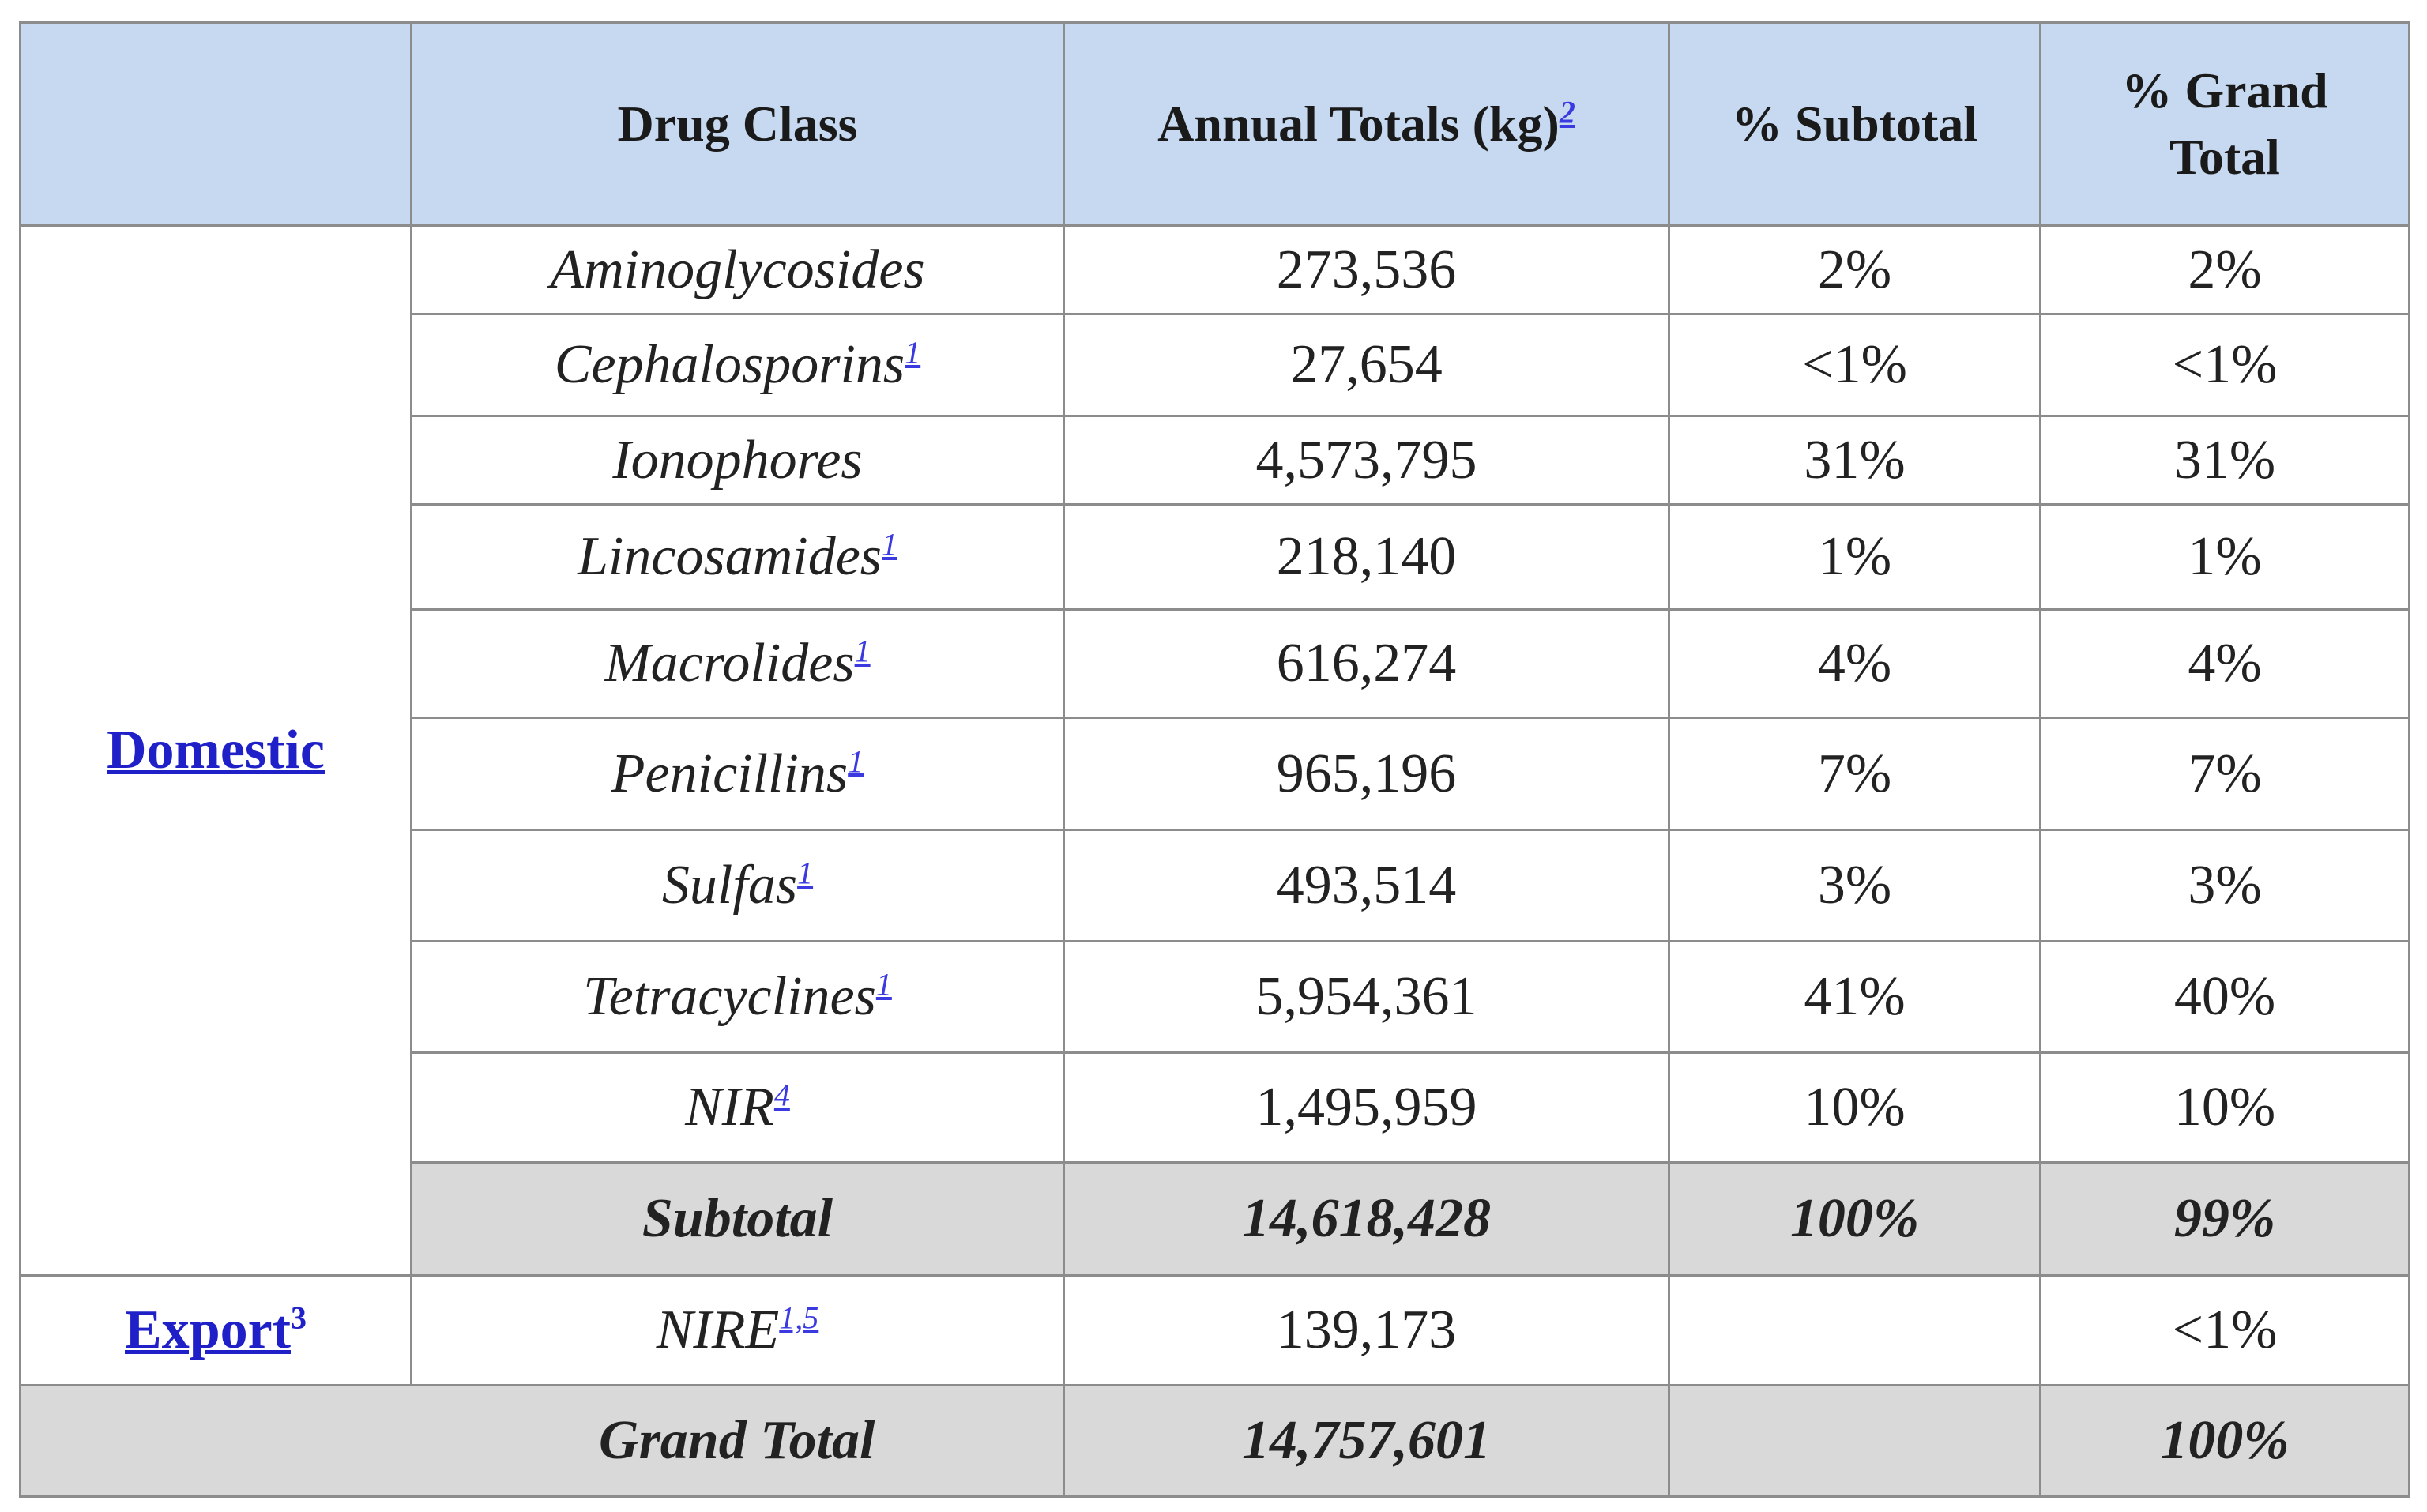 The width and height of the screenshot is (2427, 1512). I want to click on annual-total-cell: 273,536, so click(1366, 269).